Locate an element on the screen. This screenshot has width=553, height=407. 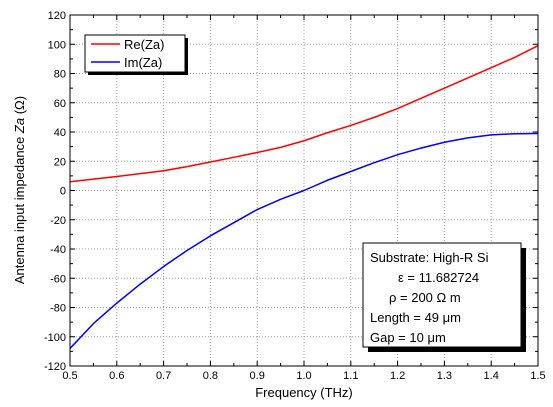
annotation-frame is located at coordinates (442, 295).